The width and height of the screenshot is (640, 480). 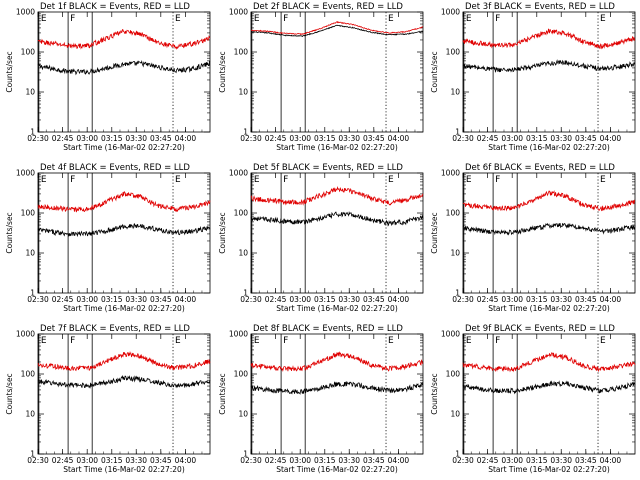 What do you see at coordinates (115, 168) in the screenshot?
I see `panel-title: Det 4f BLACK = Events, RED = LLD` at bounding box center [115, 168].